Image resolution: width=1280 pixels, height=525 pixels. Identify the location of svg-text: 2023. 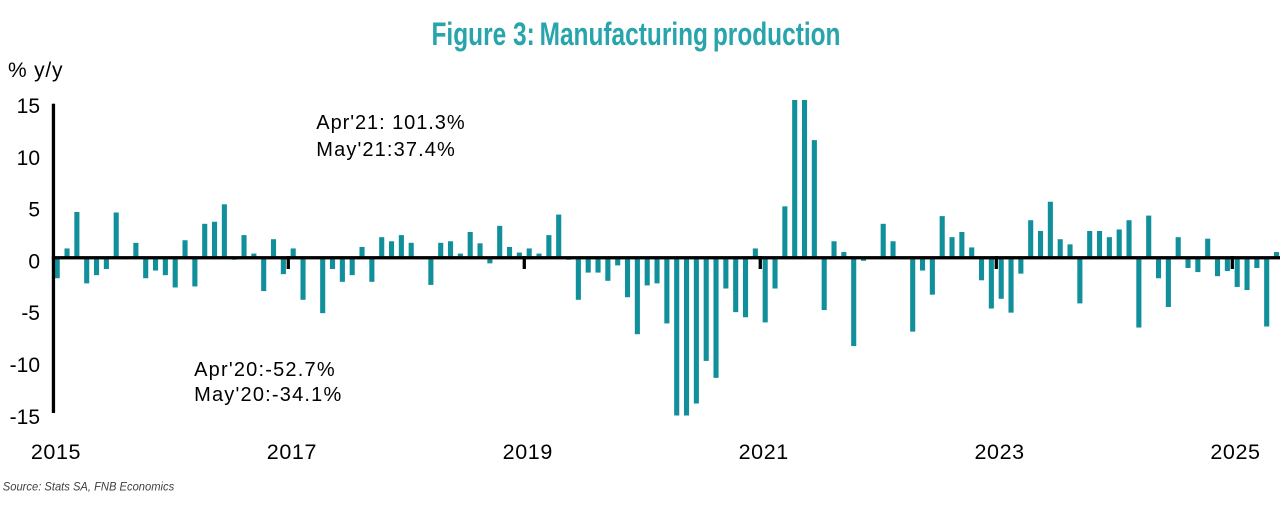
(999, 452).